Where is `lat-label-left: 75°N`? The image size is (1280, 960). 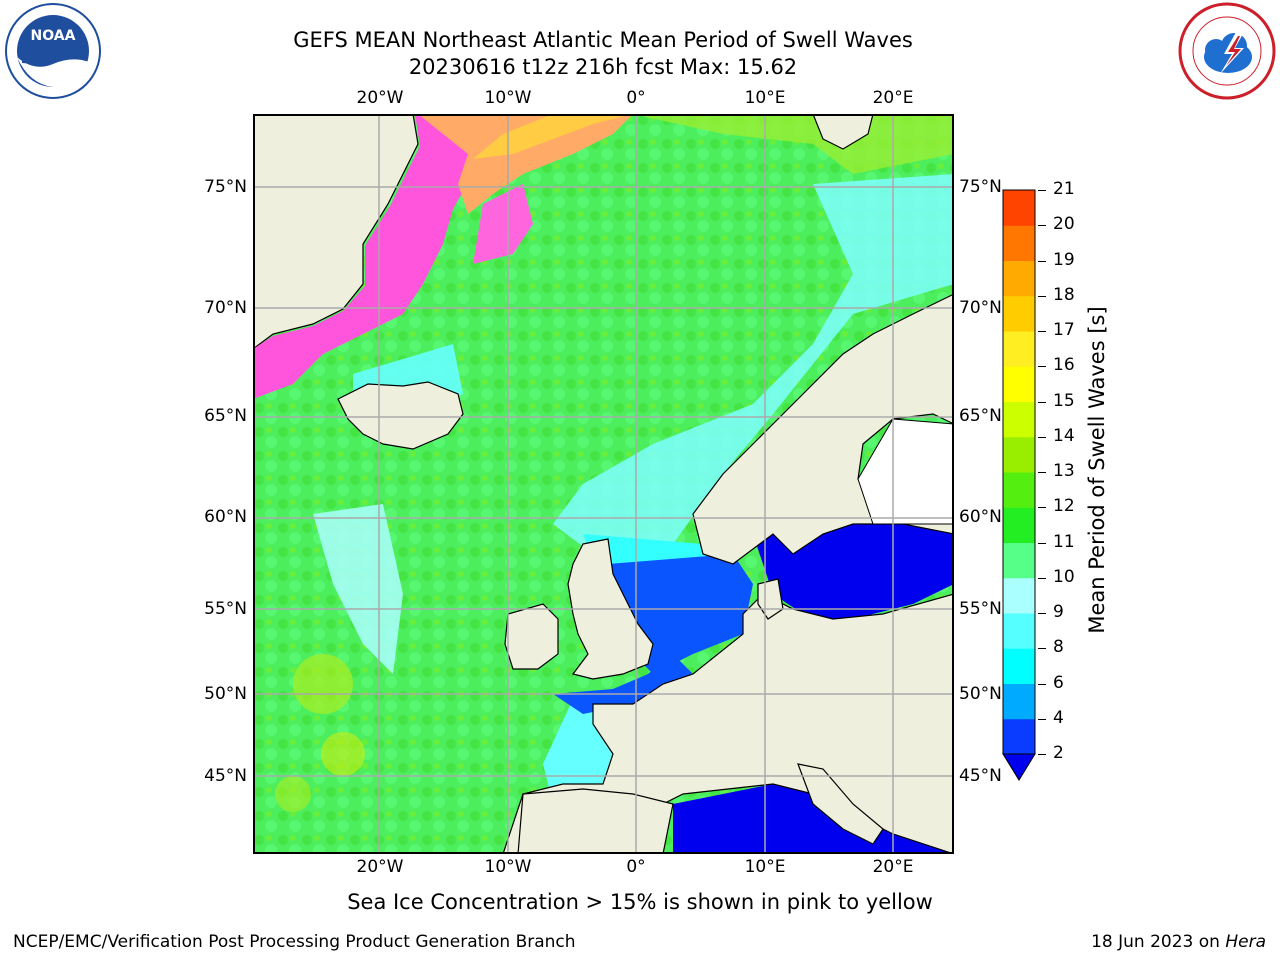 lat-label-left: 75°N is located at coordinates (225, 187).